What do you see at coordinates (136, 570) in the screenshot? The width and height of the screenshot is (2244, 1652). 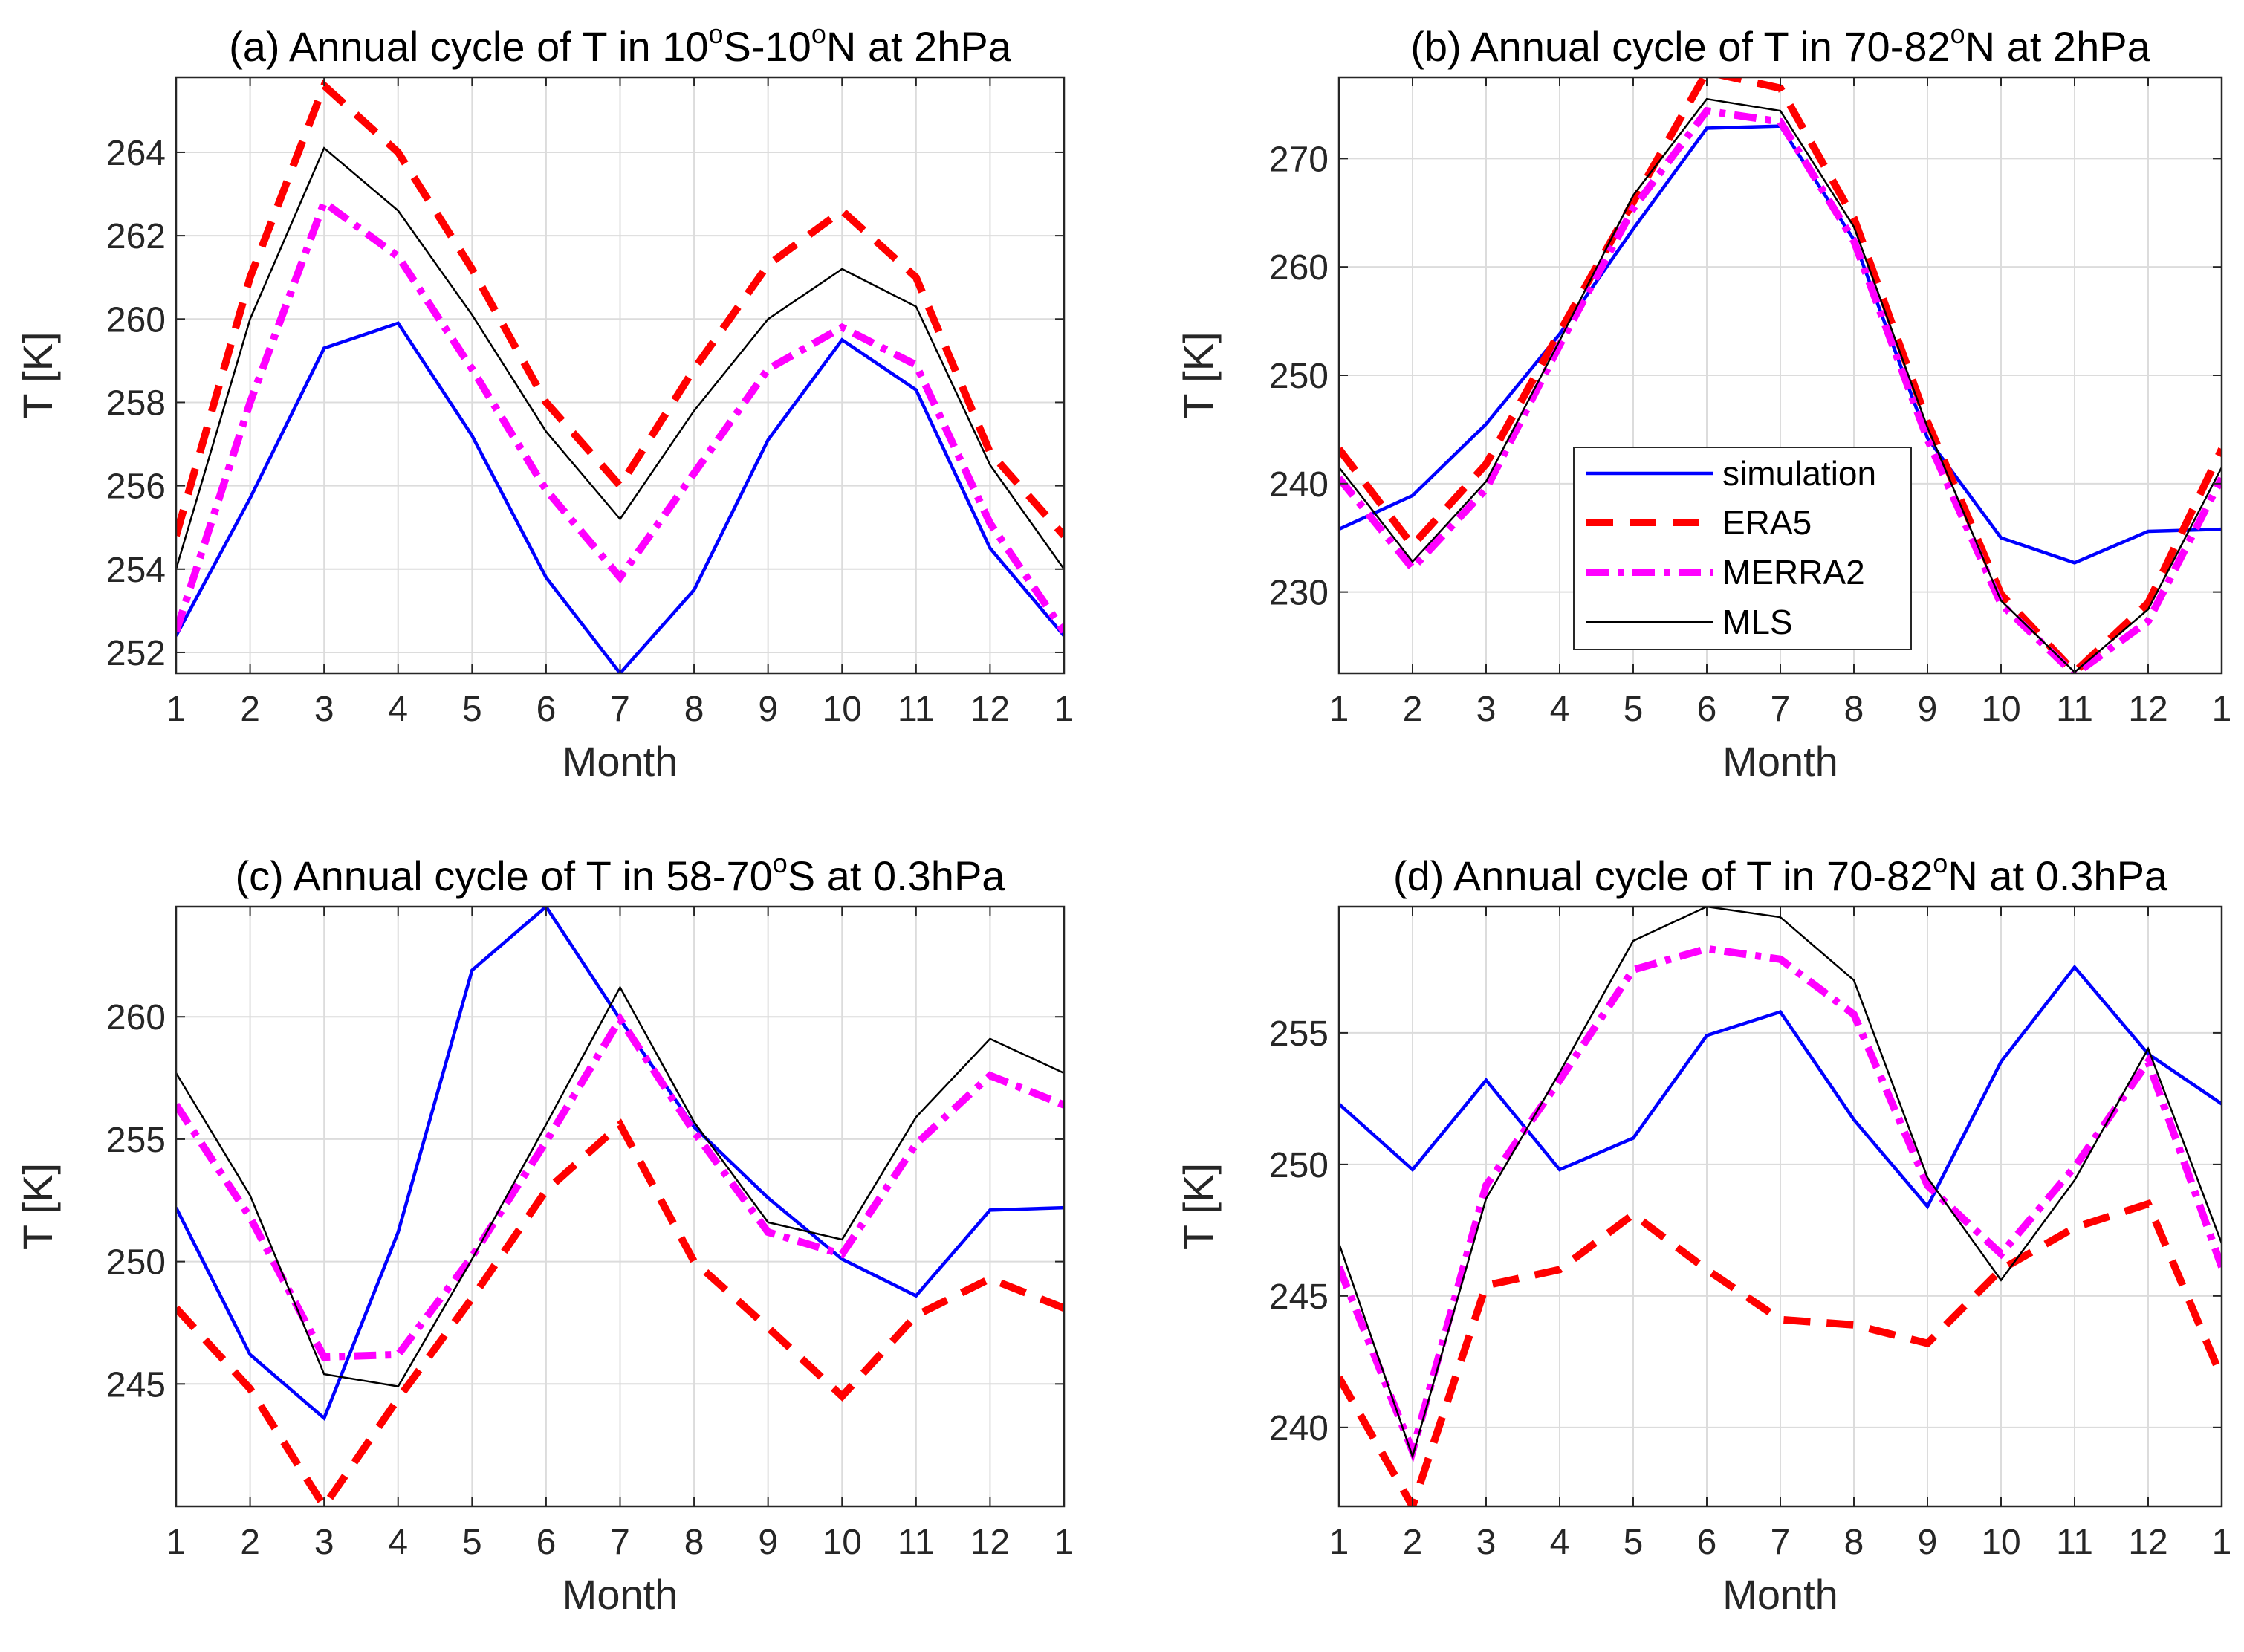 I see `y-tick-label: 254` at bounding box center [136, 570].